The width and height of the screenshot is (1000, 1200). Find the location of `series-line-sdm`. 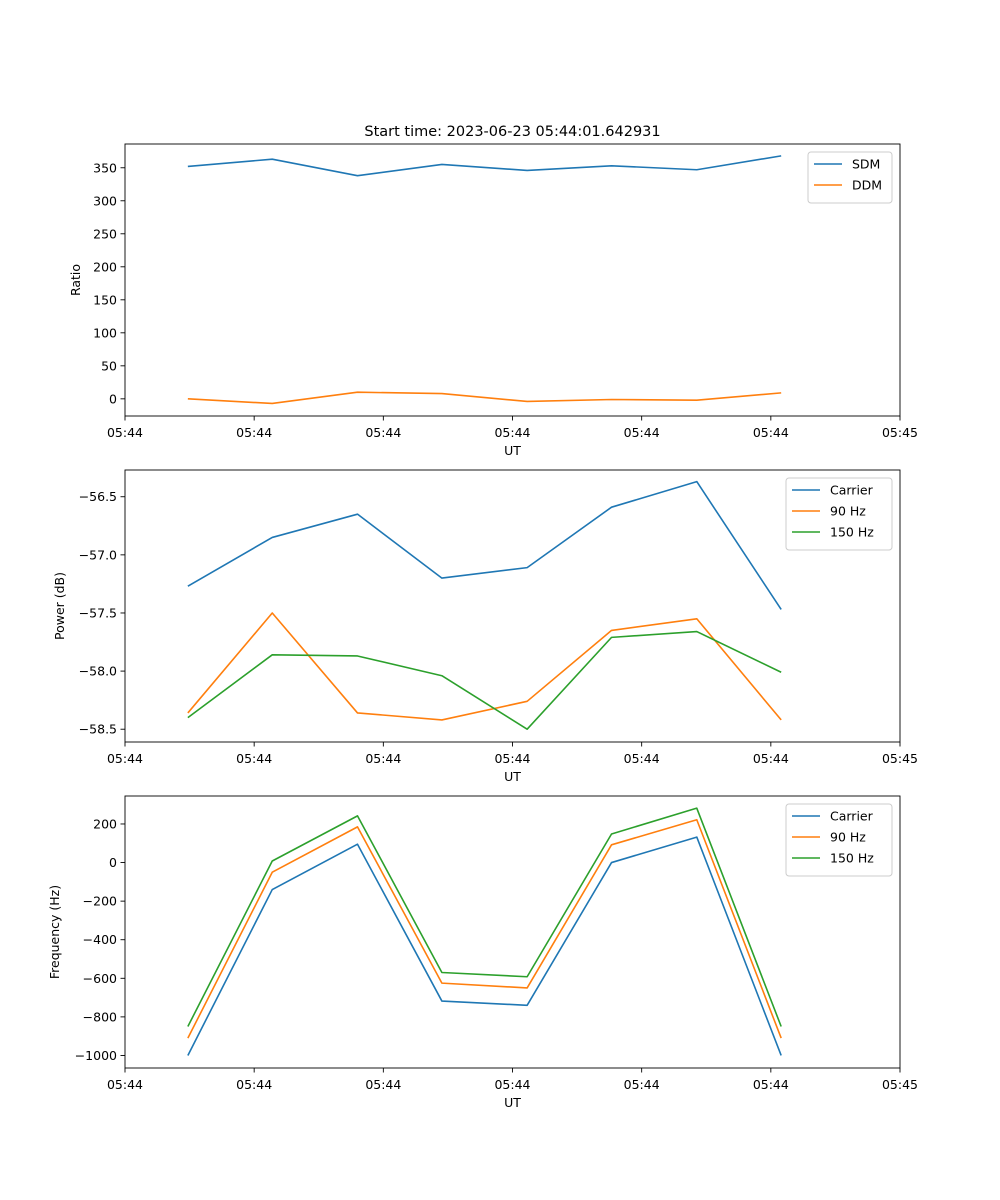

series-line-sdm is located at coordinates (484, 166).